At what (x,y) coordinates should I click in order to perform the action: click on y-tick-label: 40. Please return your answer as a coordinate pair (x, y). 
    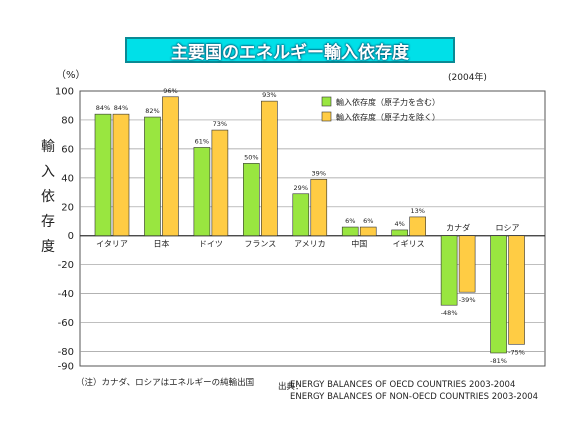
    Looking at the image, I should click on (67, 178).